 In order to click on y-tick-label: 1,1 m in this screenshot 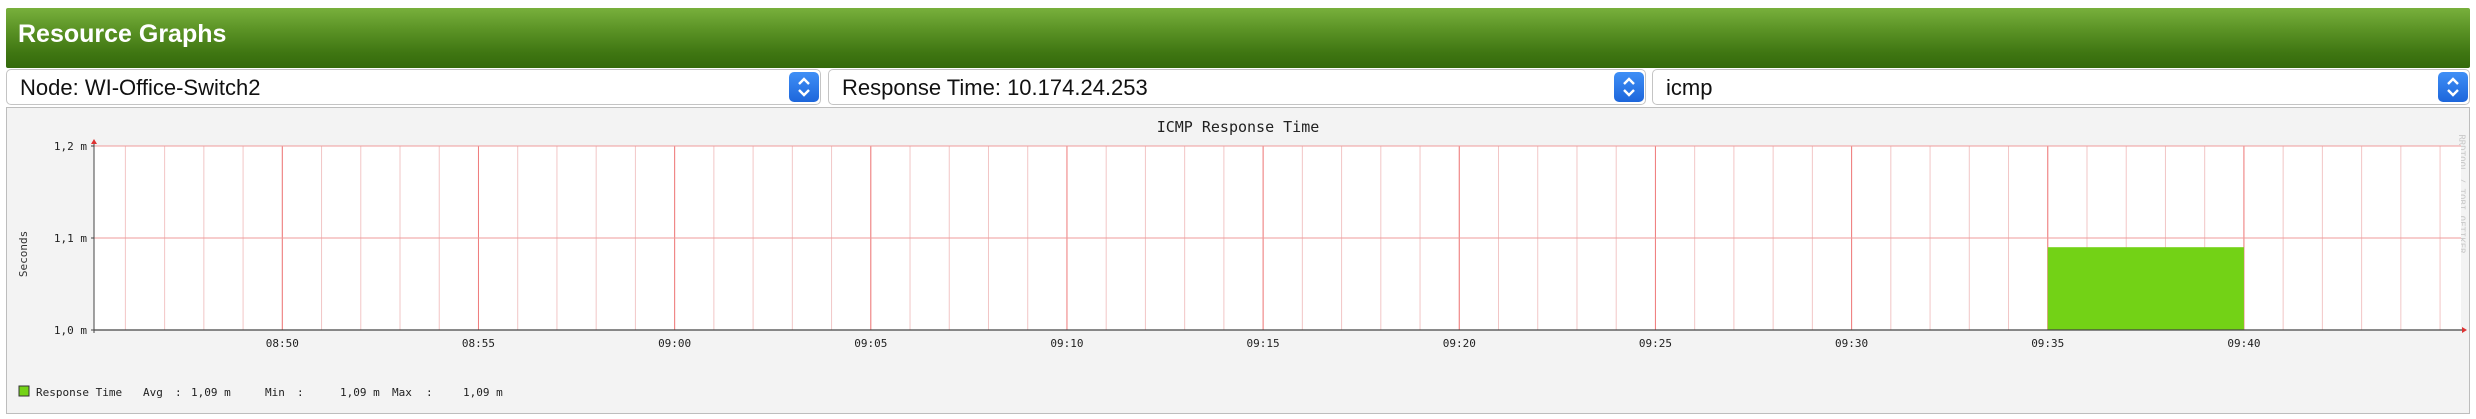, I will do `click(70, 238)`.